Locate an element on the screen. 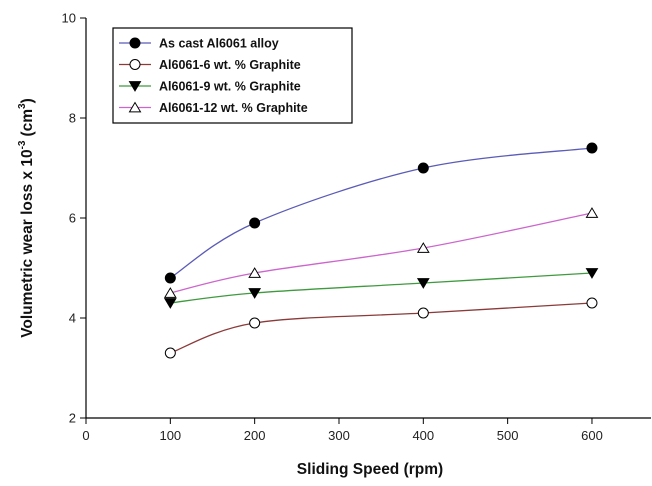 This screenshot has width=652, height=486. legend-label-1: Al6061-6 wt. % Graphite is located at coordinates (230, 65).